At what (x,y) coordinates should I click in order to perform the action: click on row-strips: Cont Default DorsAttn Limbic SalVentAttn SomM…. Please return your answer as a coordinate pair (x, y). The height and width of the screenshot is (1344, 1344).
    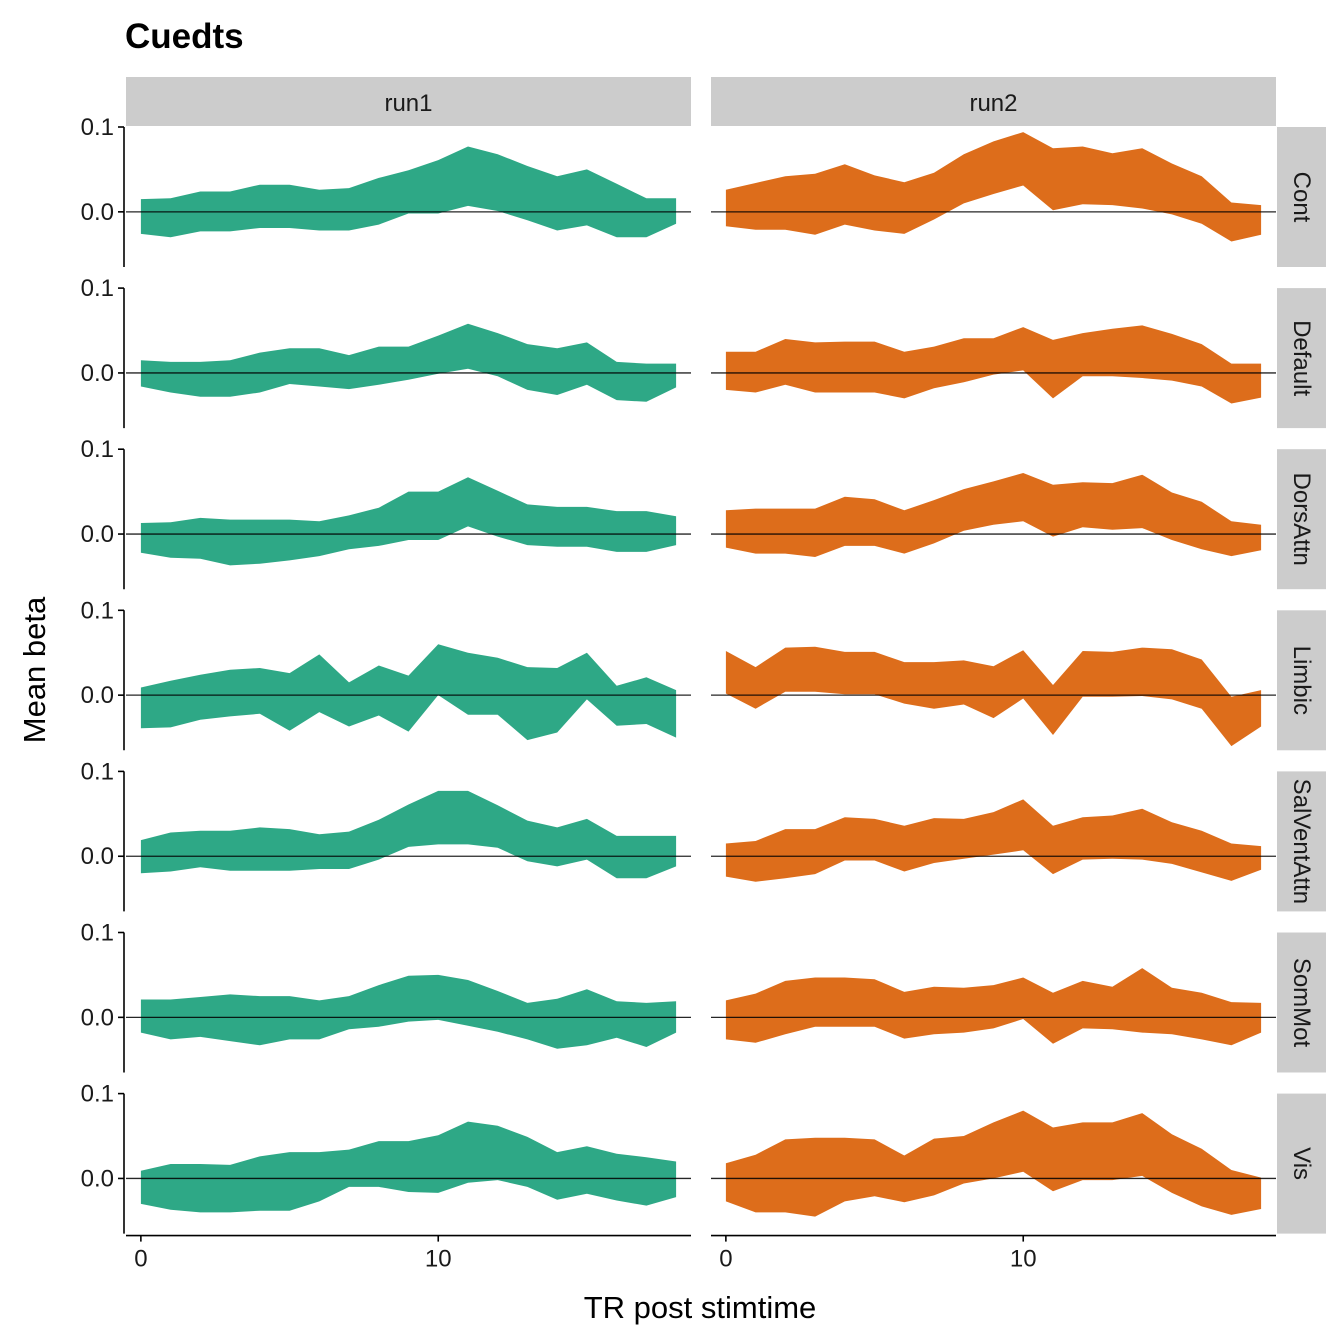
    Looking at the image, I should click on (1301, 680).